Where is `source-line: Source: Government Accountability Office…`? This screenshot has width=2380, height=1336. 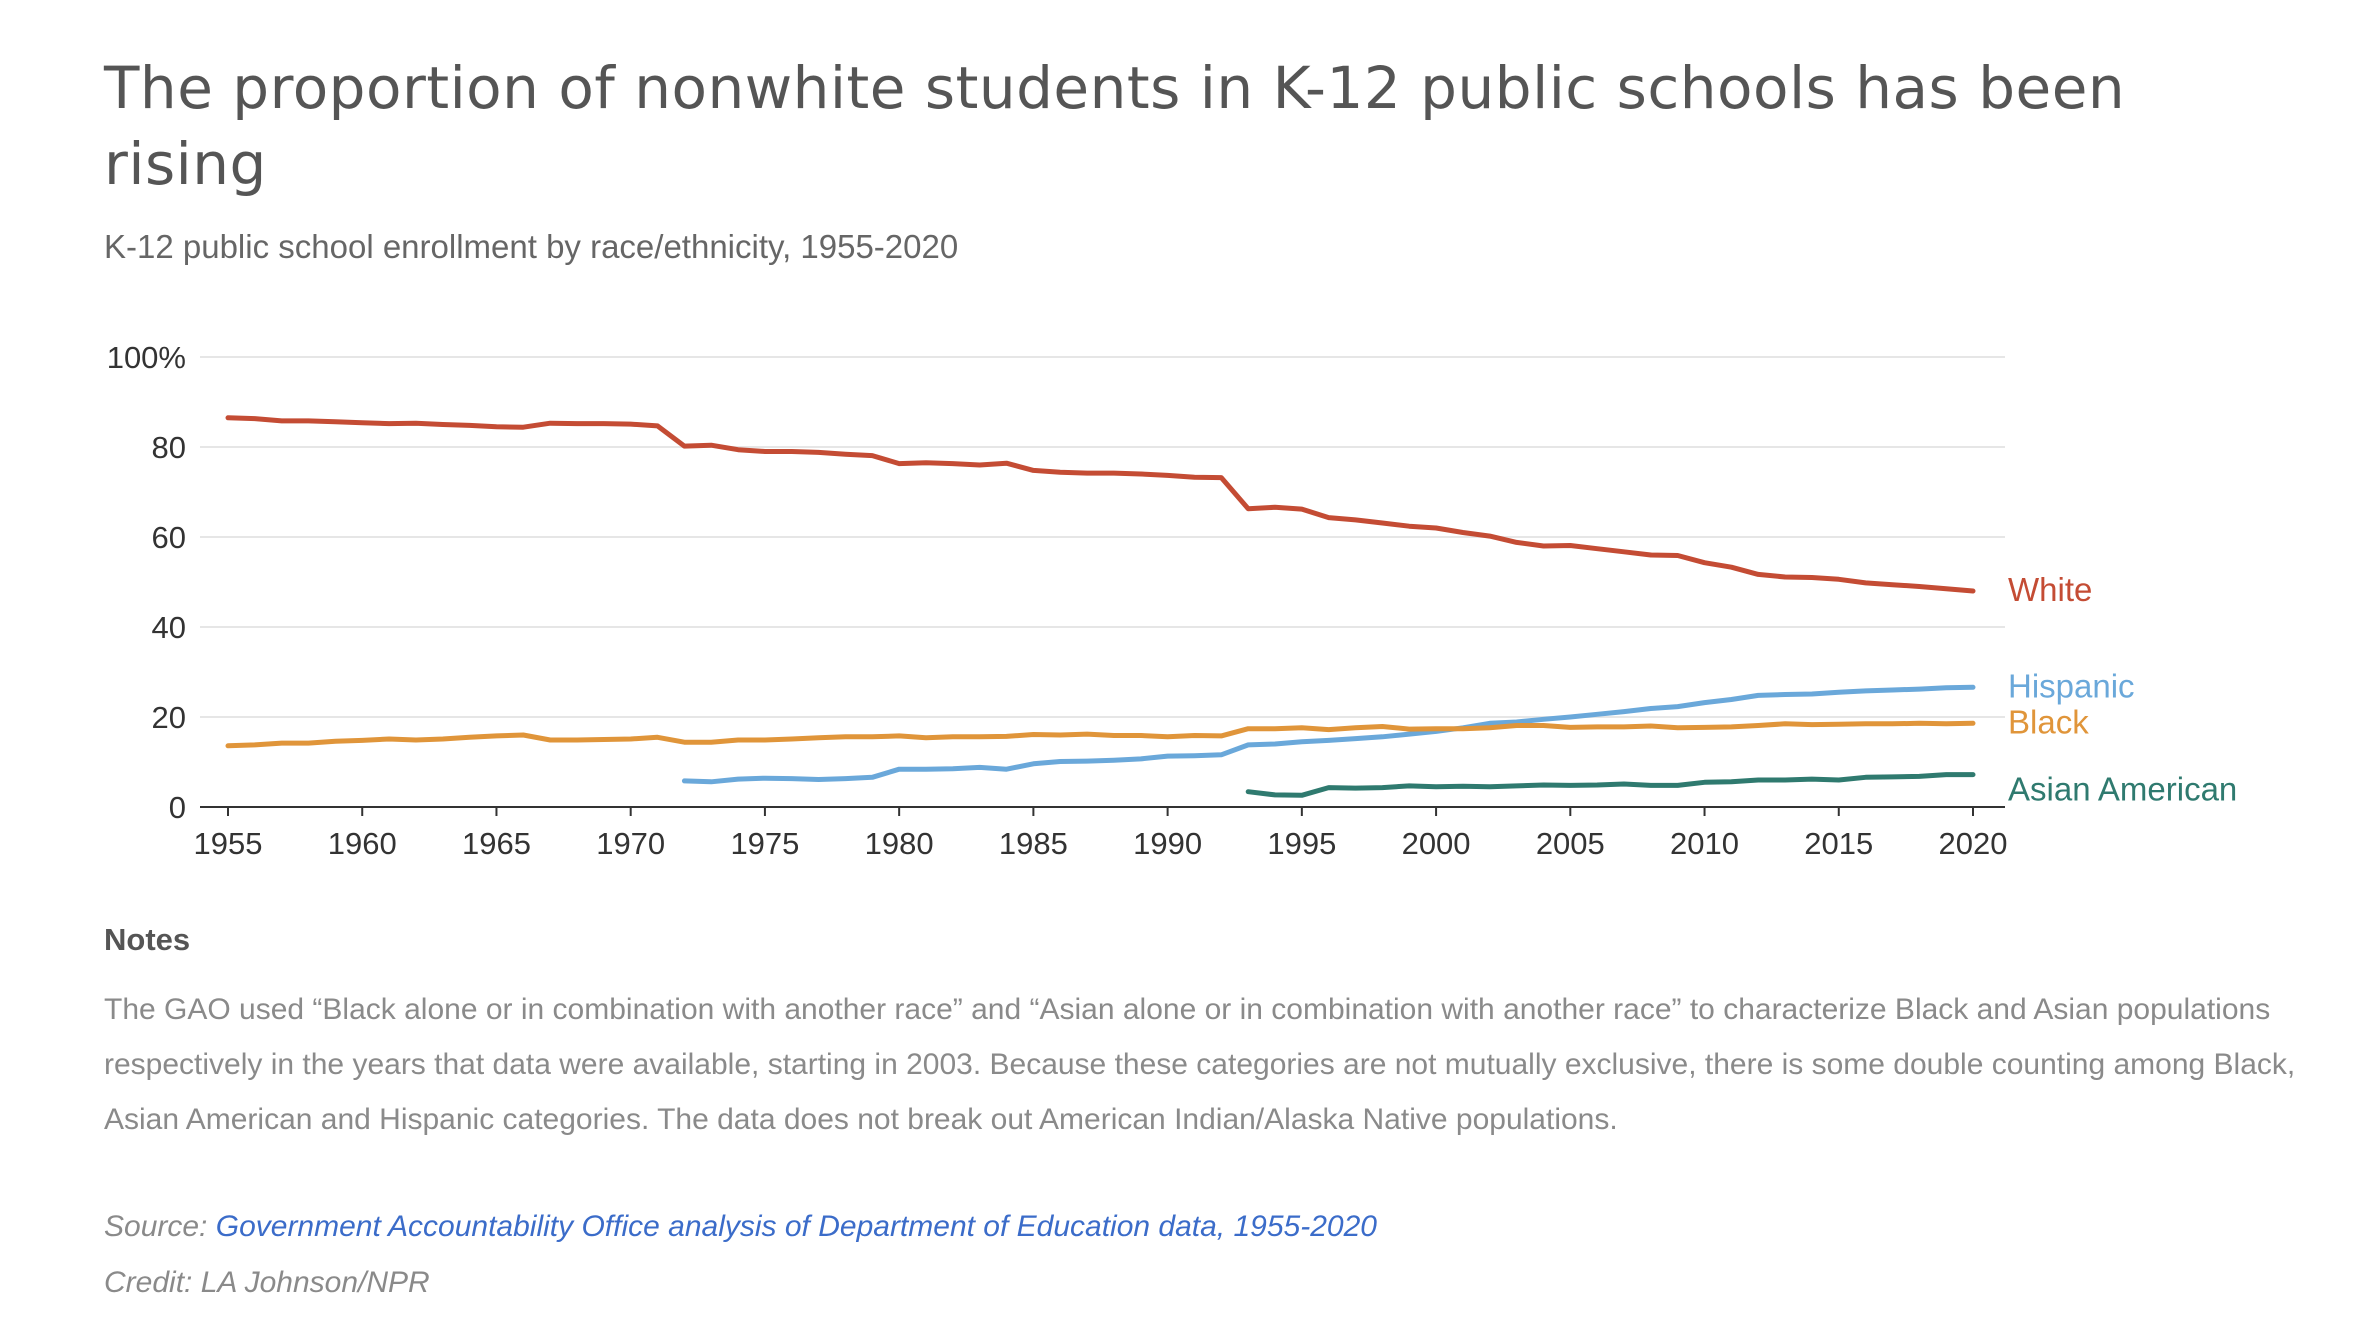 source-line: Source: Government Accountability Office… is located at coordinates (740, 1227).